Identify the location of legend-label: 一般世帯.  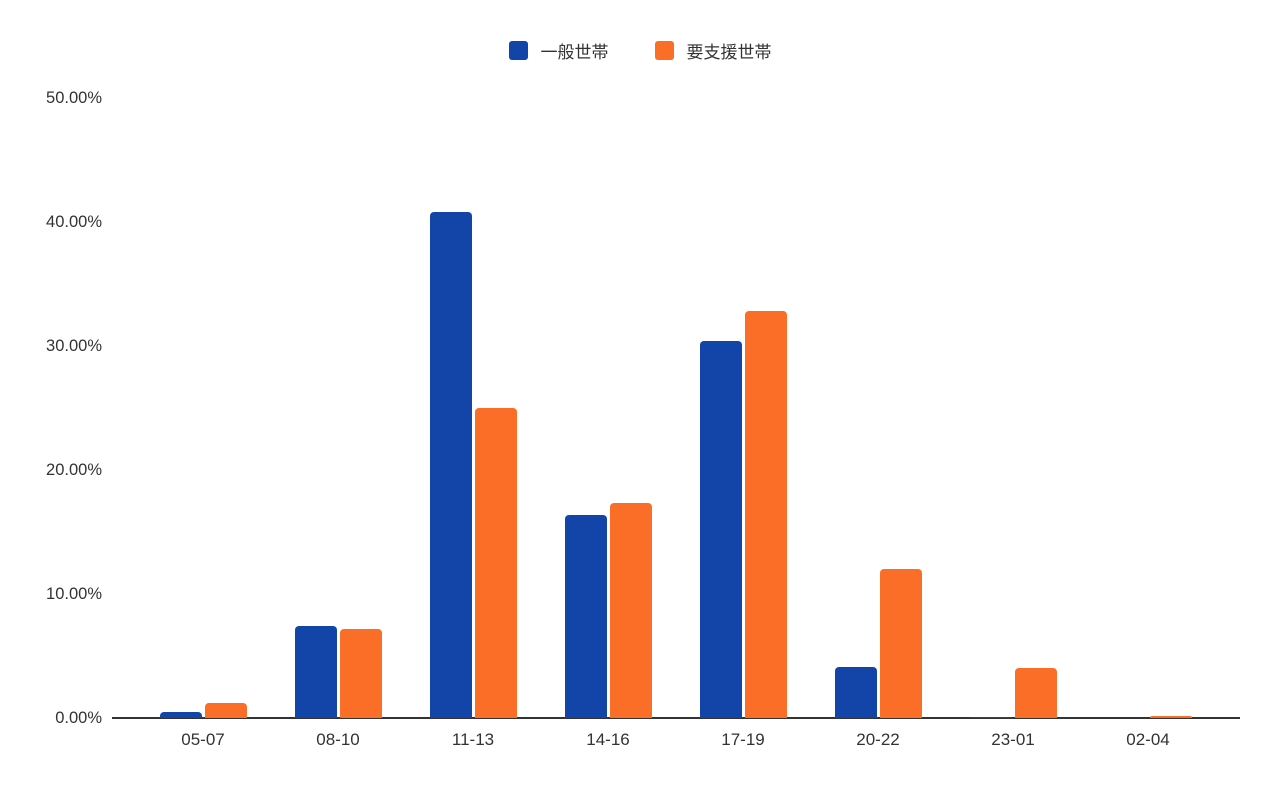
(574, 52).